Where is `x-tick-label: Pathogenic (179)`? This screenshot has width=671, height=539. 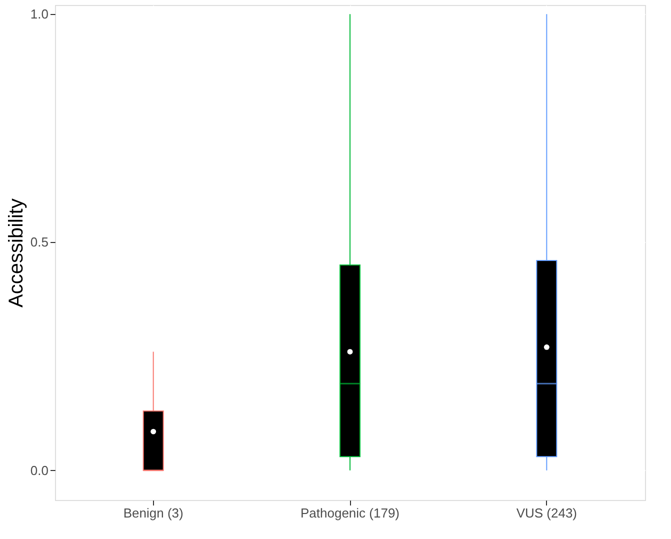 x-tick-label: Pathogenic (179) is located at coordinates (350, 513).